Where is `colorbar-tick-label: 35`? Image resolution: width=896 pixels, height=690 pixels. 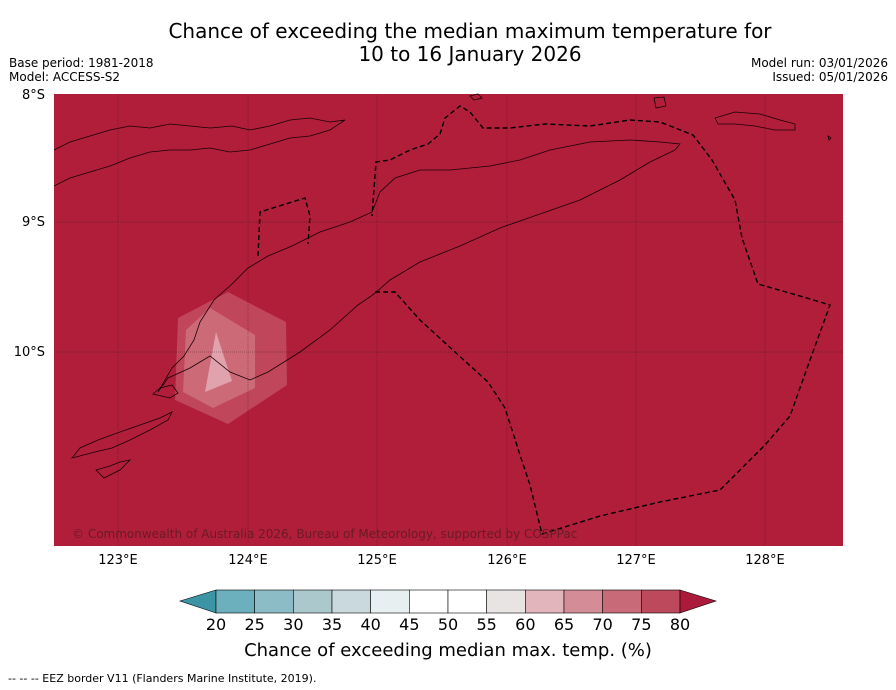 colorbar-tick-label: 35 is located at coordinates (332, 624).